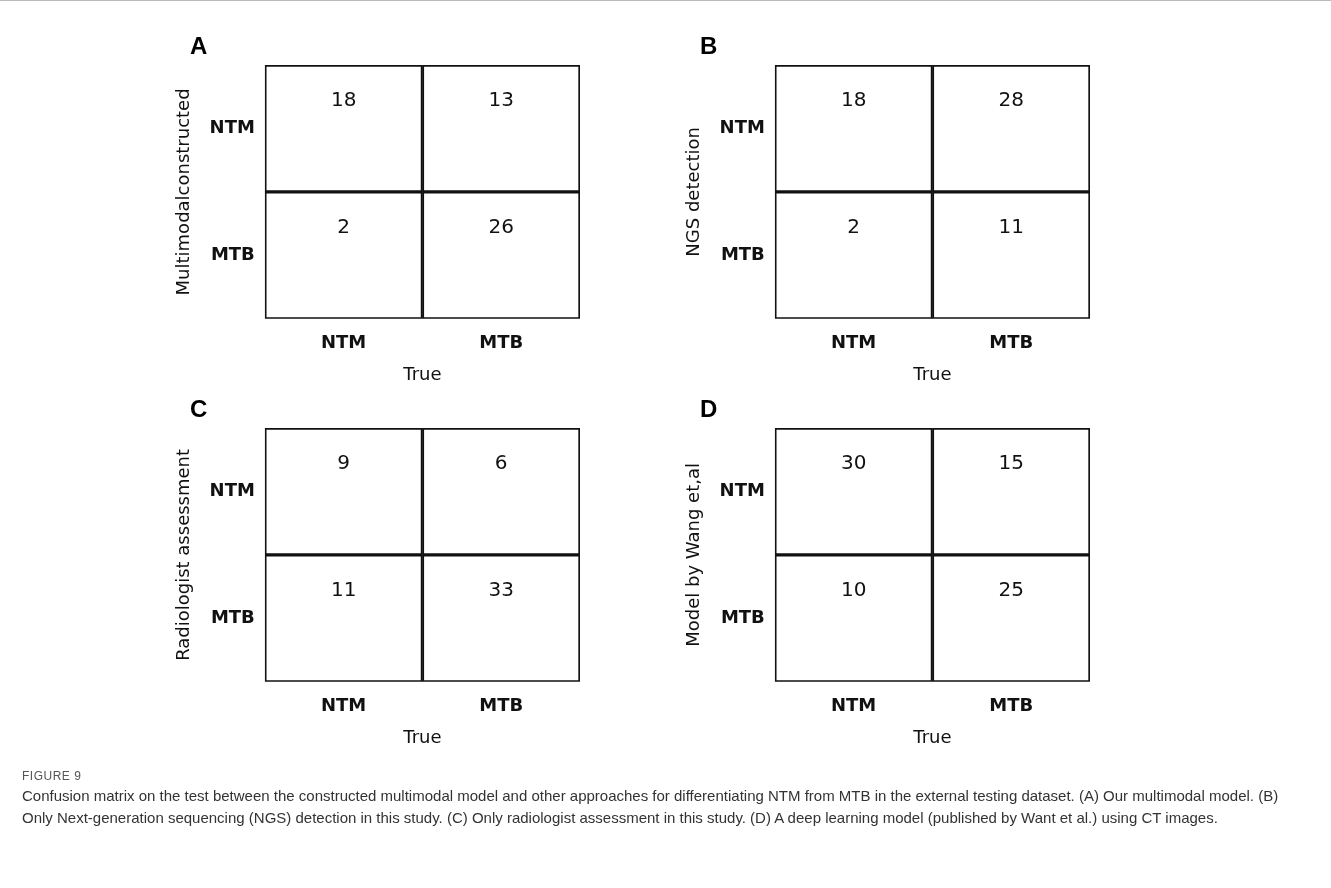 The width and height of the screenshot is (1331, 888). Describe the element at coordinates (199, 46) in the screenshot. I see `chart-title: A` at that location.